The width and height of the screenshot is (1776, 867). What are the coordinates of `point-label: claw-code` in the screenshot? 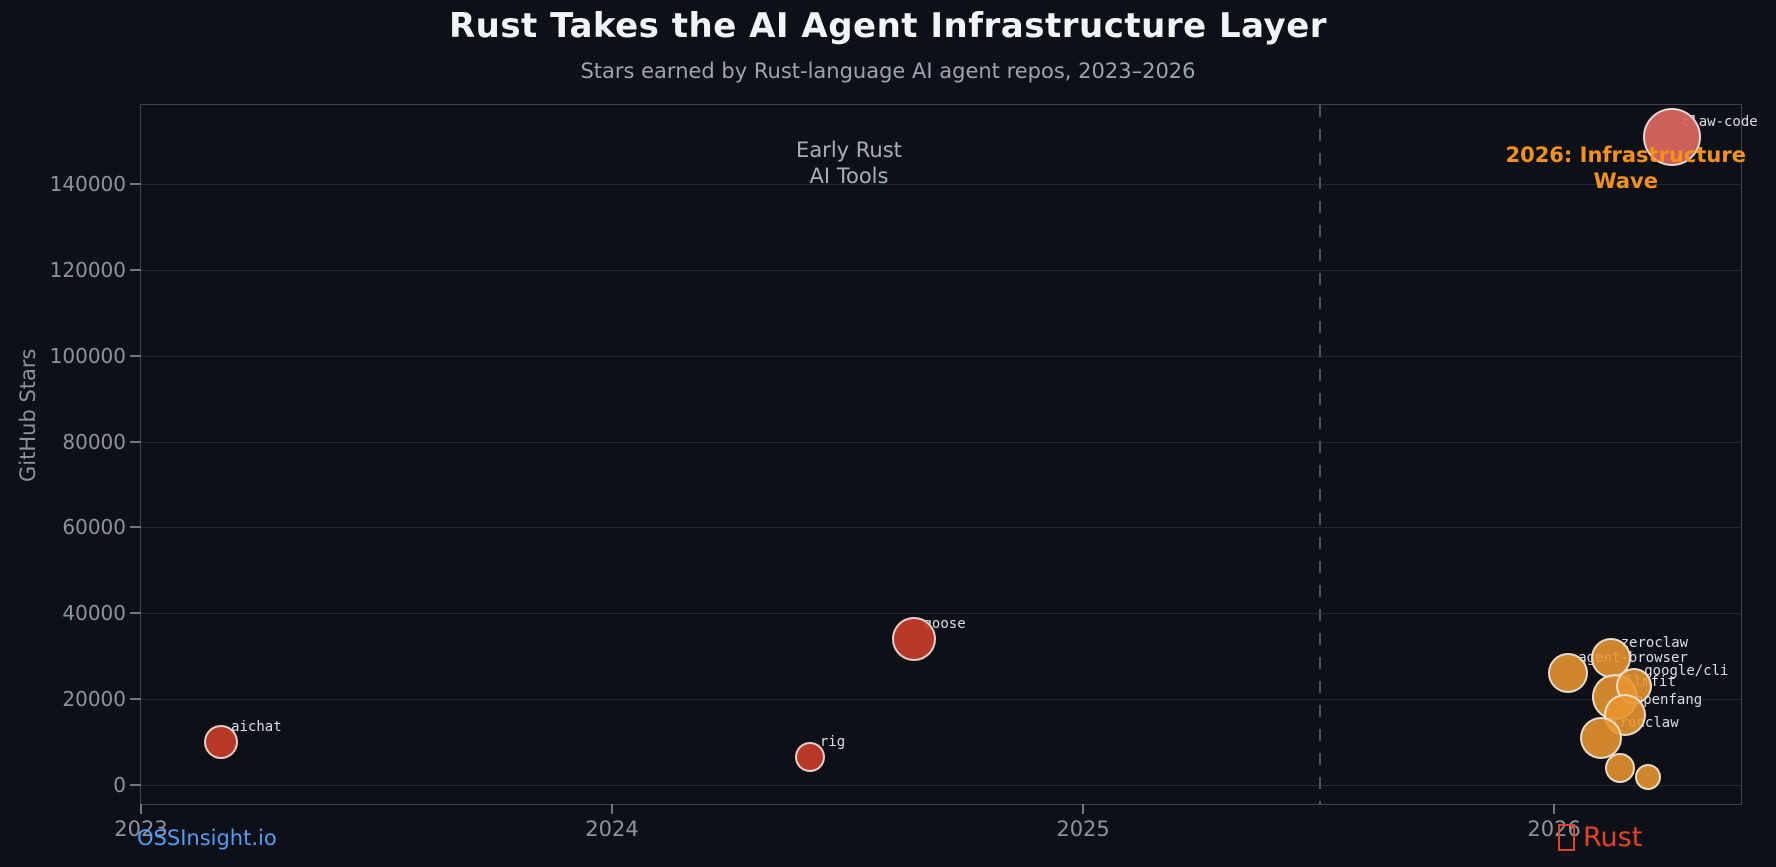 It's located at (1719, 121).